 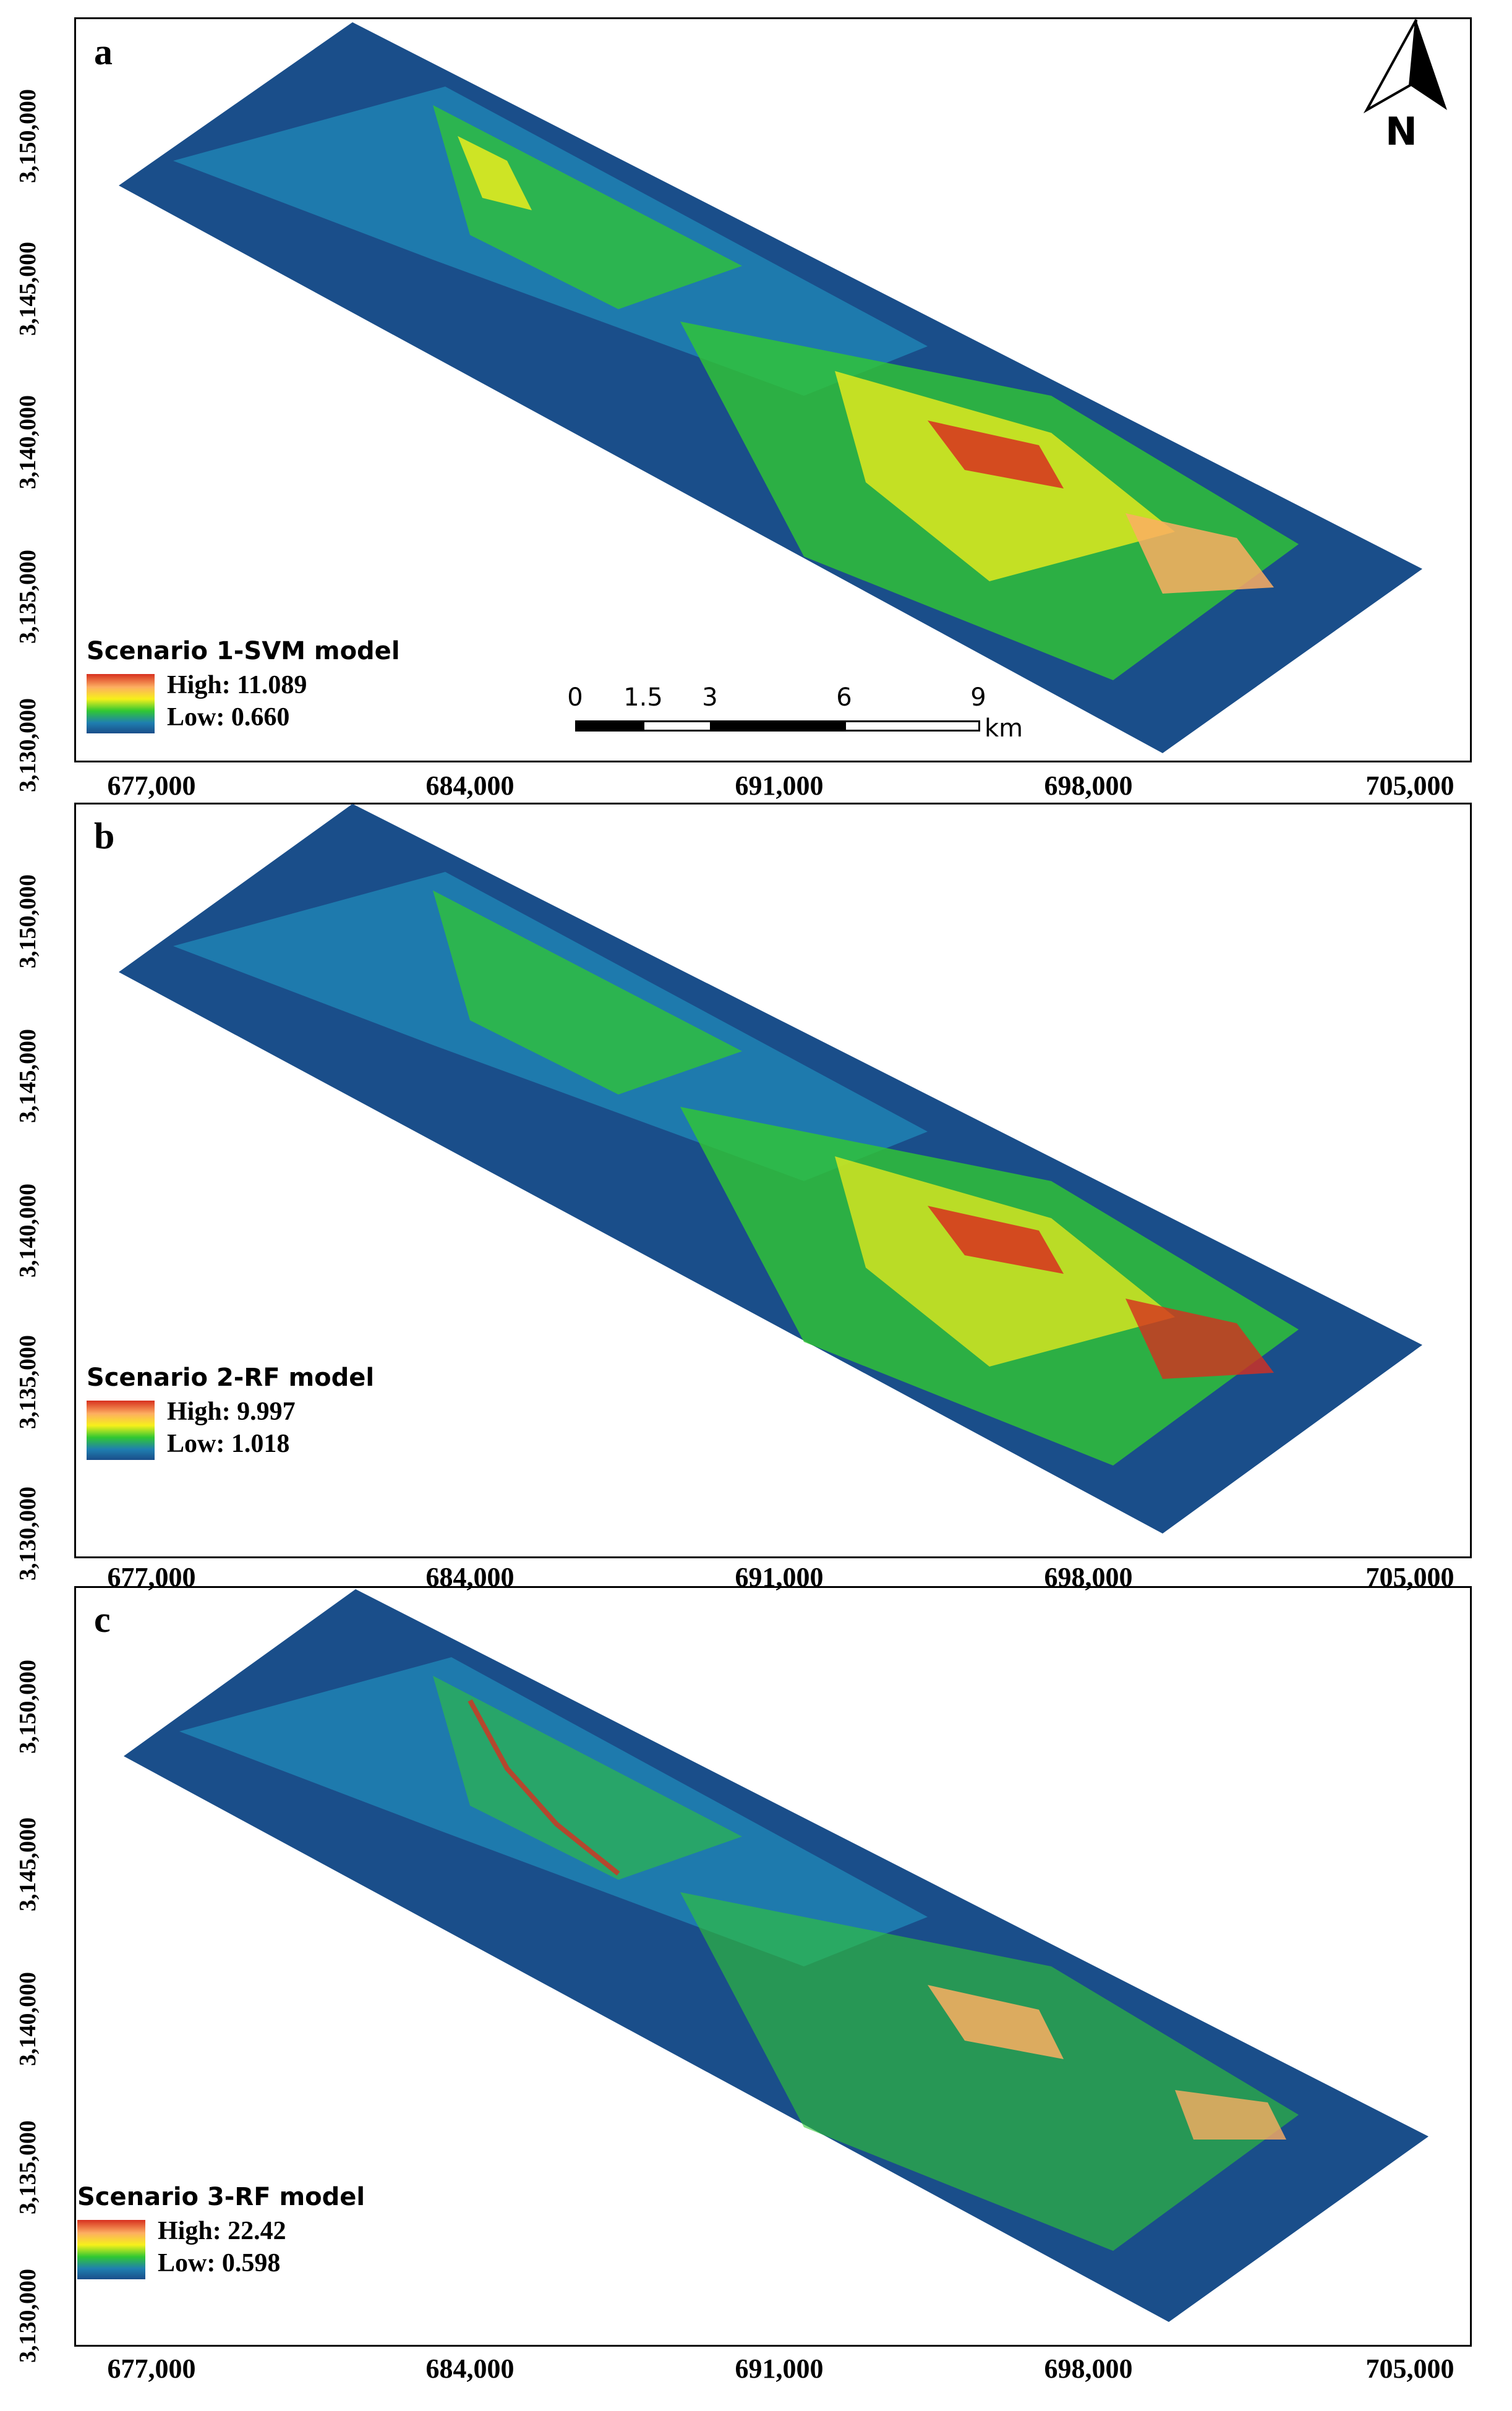 What do you see at coordinates (243, 651) in the screenshot?
I see `panel-a-legend-title: Scenario 1-SVM model` at bounding box center [243, 651].